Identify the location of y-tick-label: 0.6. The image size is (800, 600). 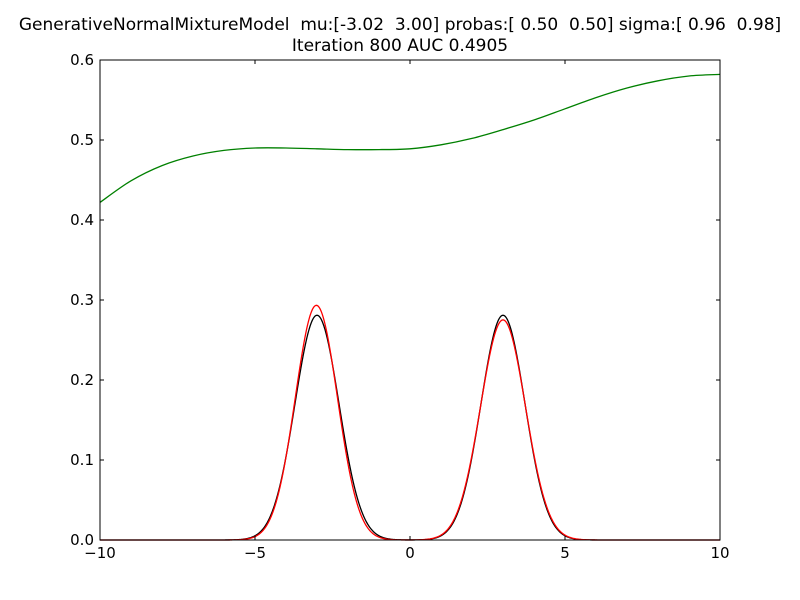
(82, 60).